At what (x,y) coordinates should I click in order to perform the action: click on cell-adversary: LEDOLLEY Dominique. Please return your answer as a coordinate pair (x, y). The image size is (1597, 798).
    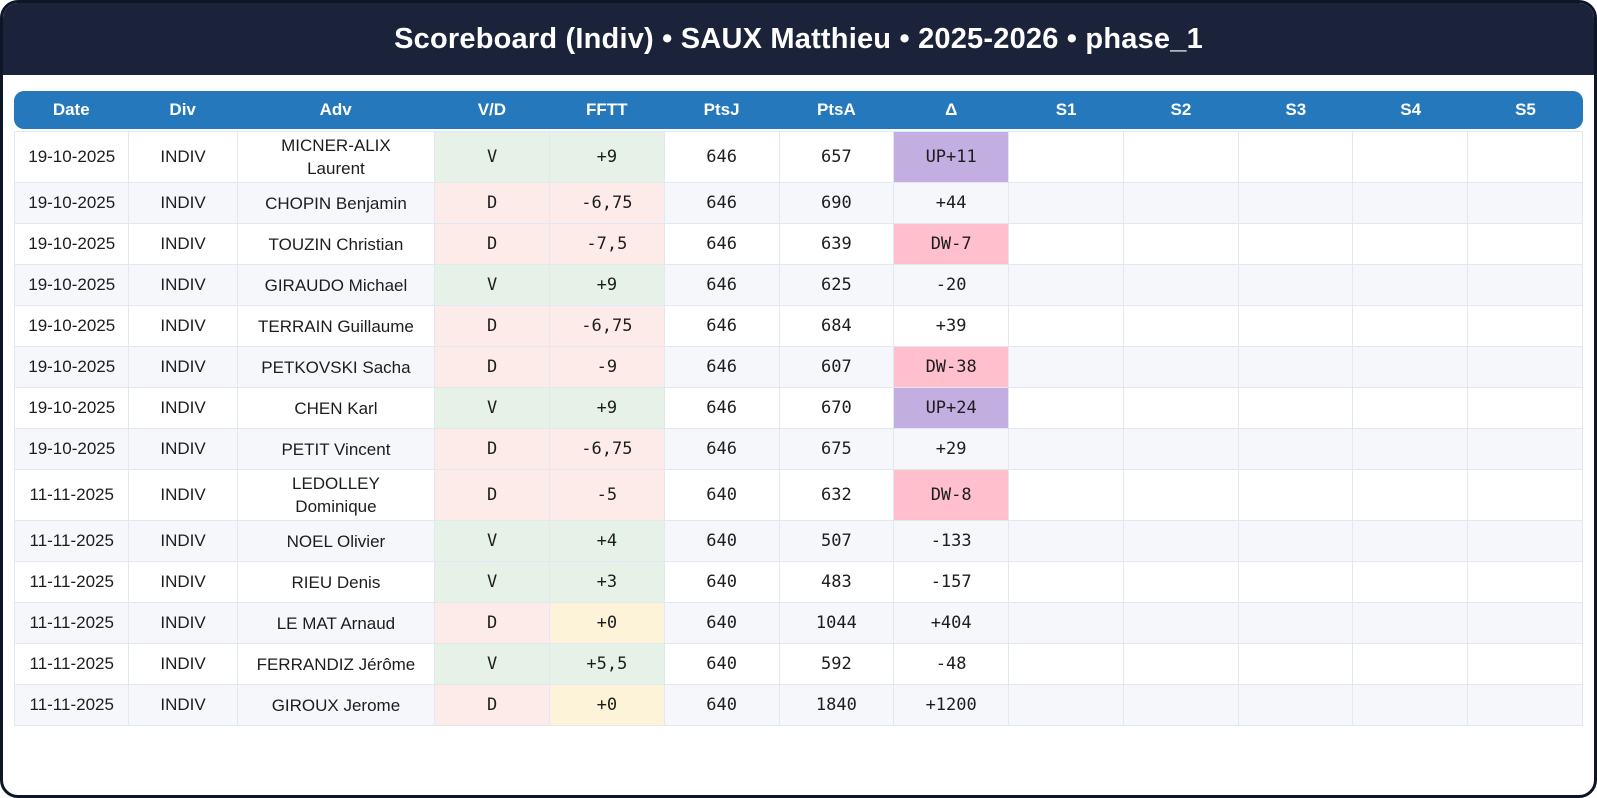
    Looking at the image, I should click on (336, 495).